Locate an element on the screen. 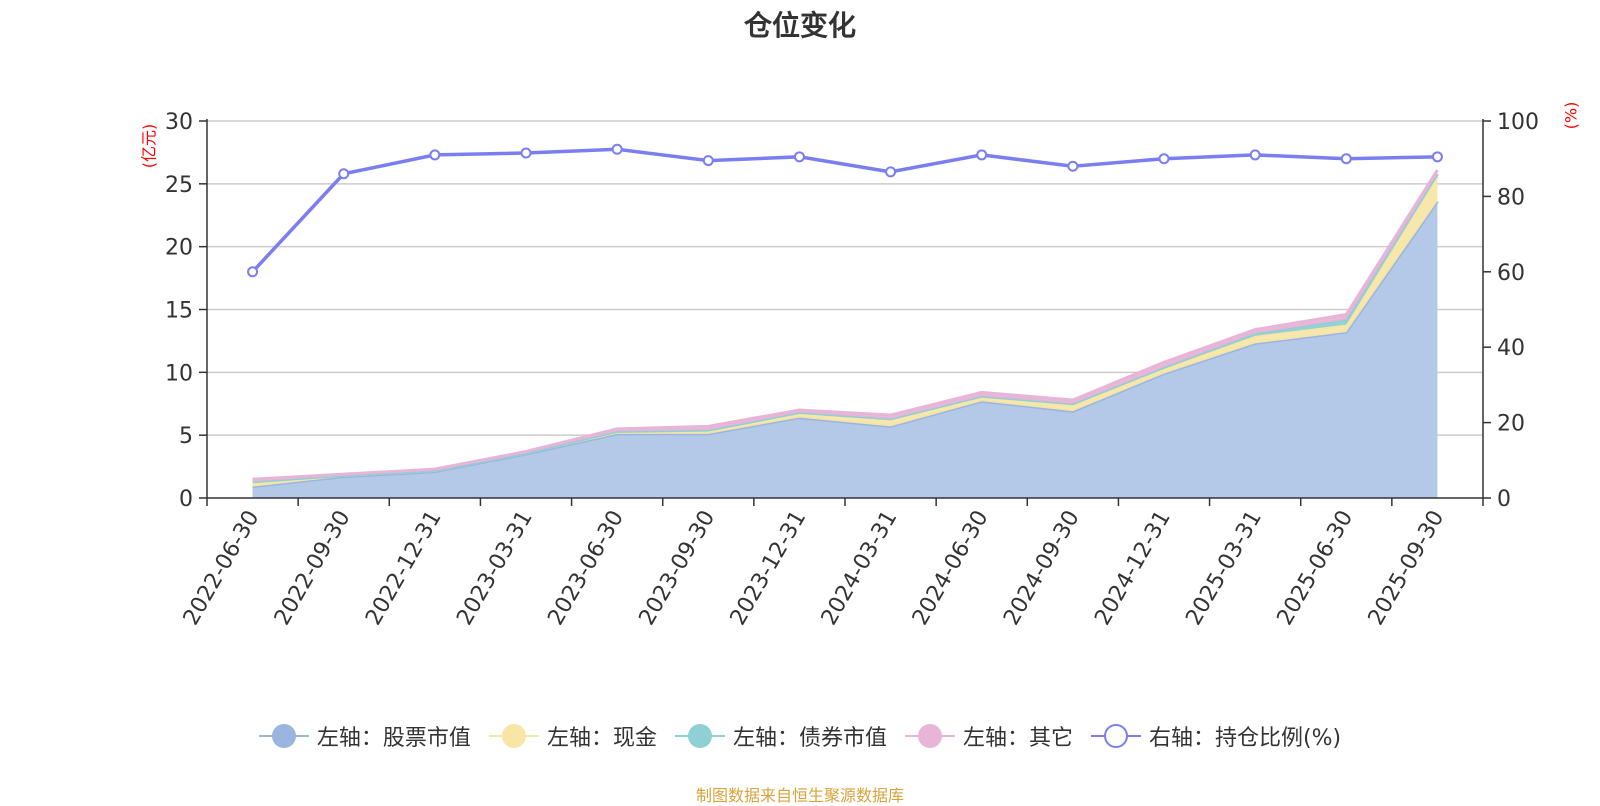 The height and width of the screenshot is (806, 1600). right-tick-label-5: 100 is located at coordinates (1518, 122).